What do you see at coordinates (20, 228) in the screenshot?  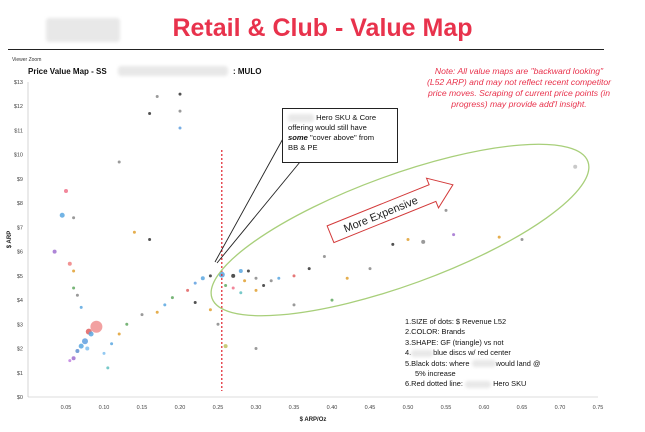 I see `y-tick-label: $7` at bounding box center [20, 228].